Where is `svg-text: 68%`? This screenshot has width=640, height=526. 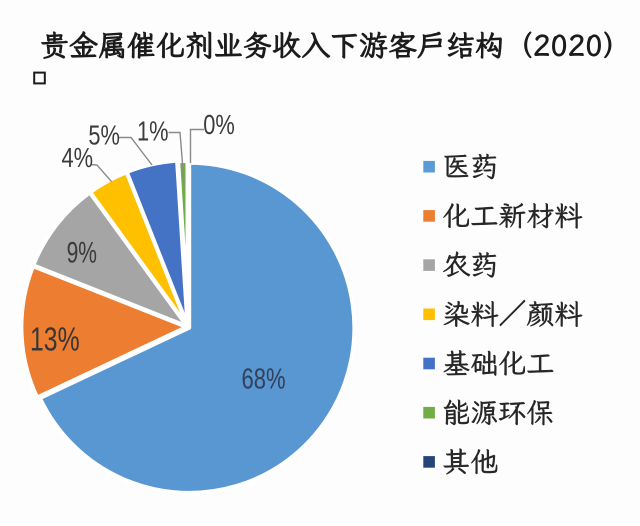 svg-text: 68% is located at coordinates (263, 380).